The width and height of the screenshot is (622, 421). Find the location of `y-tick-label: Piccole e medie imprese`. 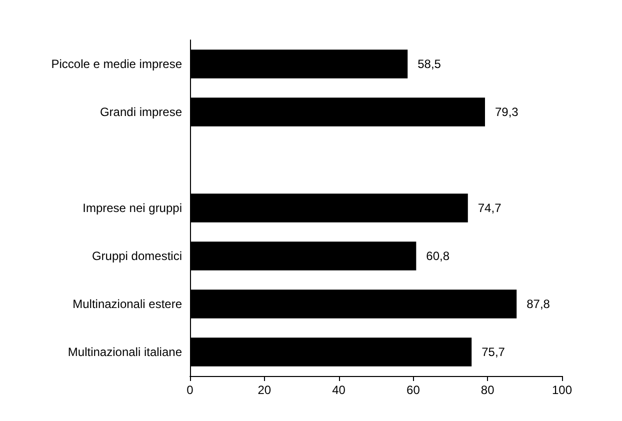

y-tick-label: Piccole e medie imprese is located at coordinates (116, 64).